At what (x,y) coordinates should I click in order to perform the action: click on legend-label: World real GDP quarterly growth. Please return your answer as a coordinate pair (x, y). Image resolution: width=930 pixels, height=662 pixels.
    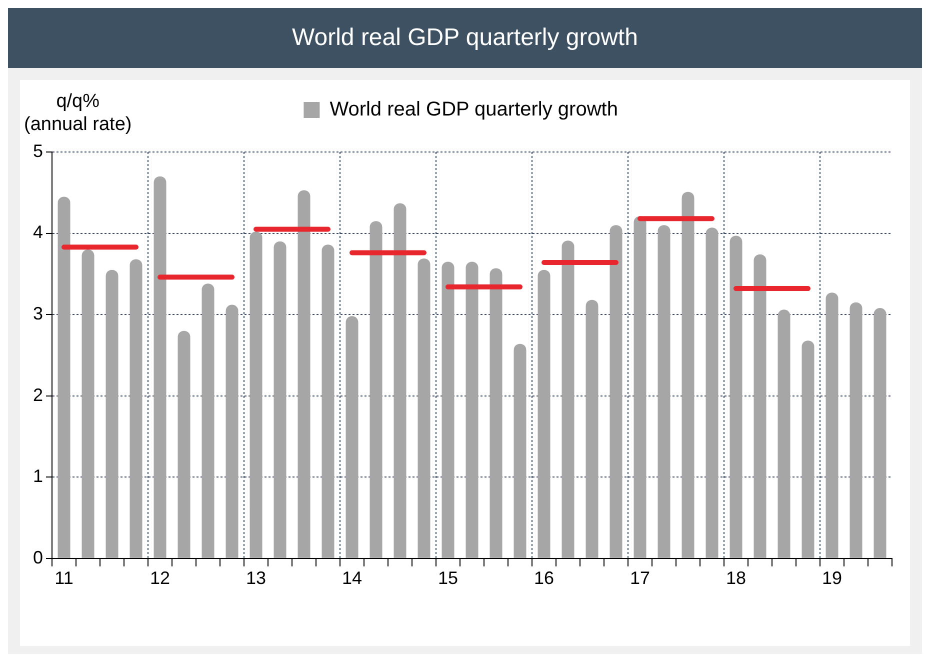
    Looking at the image, I should click on (474, 109).